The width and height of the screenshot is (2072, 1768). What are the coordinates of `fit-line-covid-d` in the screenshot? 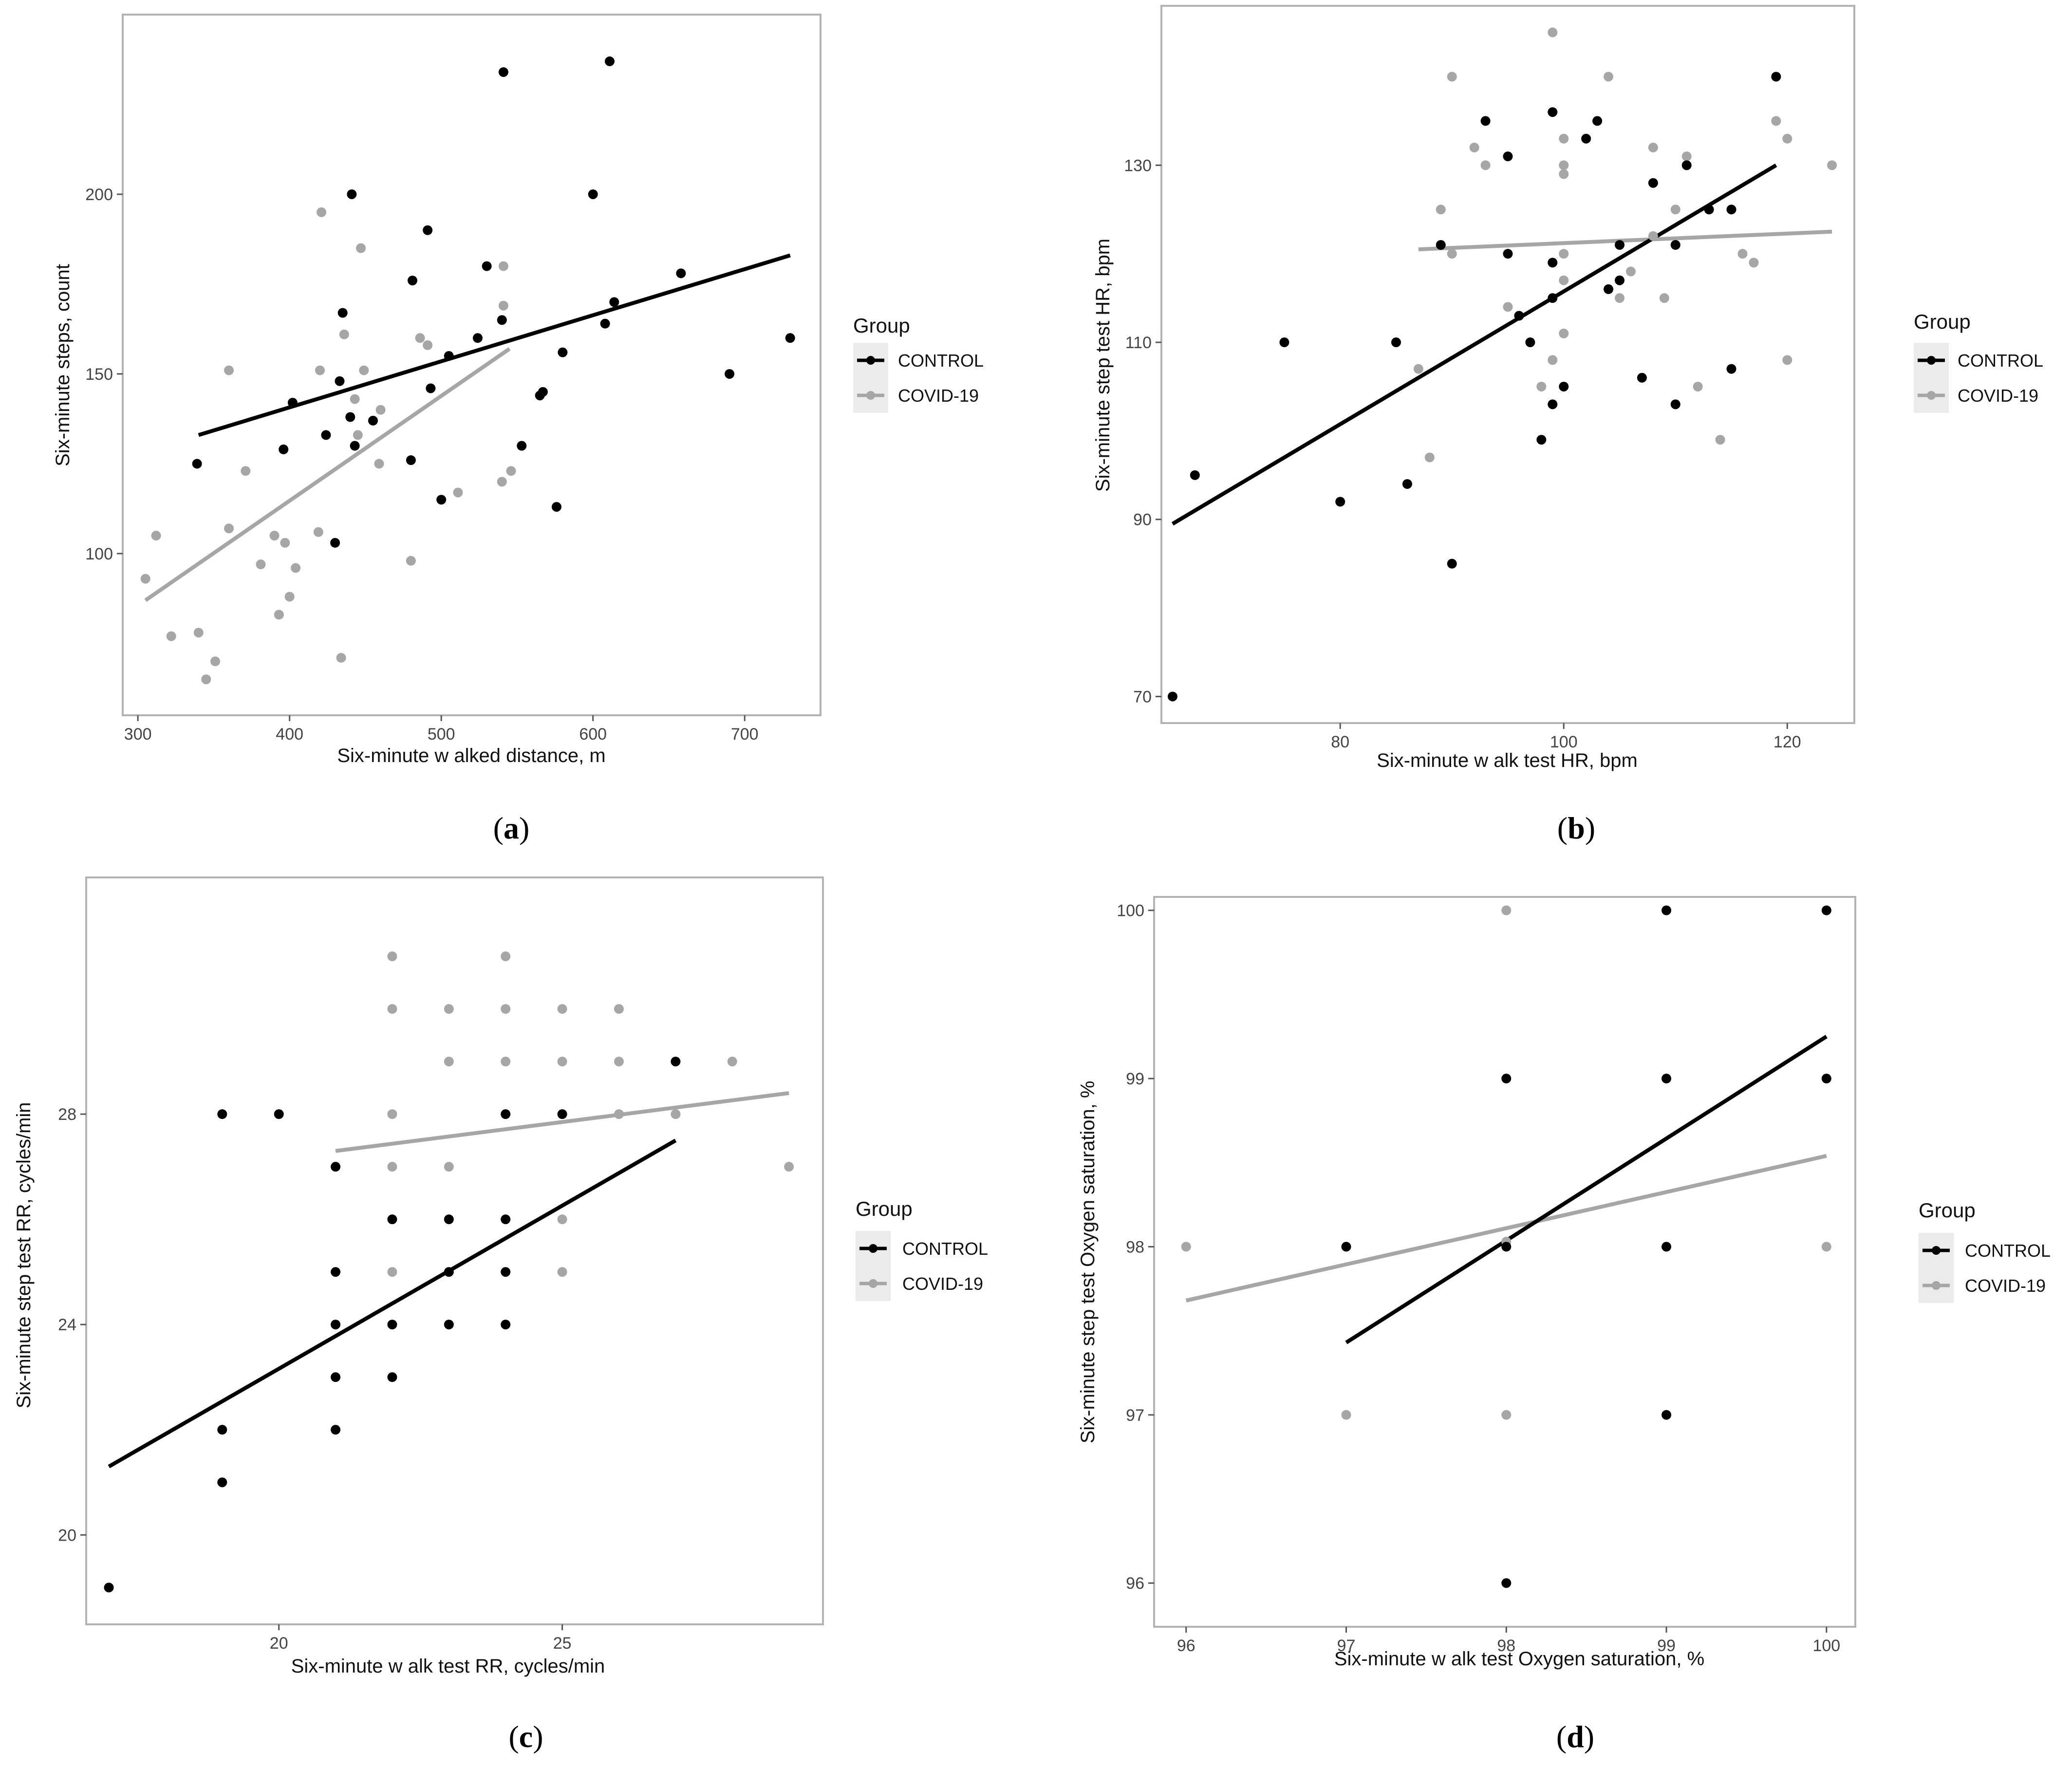 It's located at (1506, 1228).